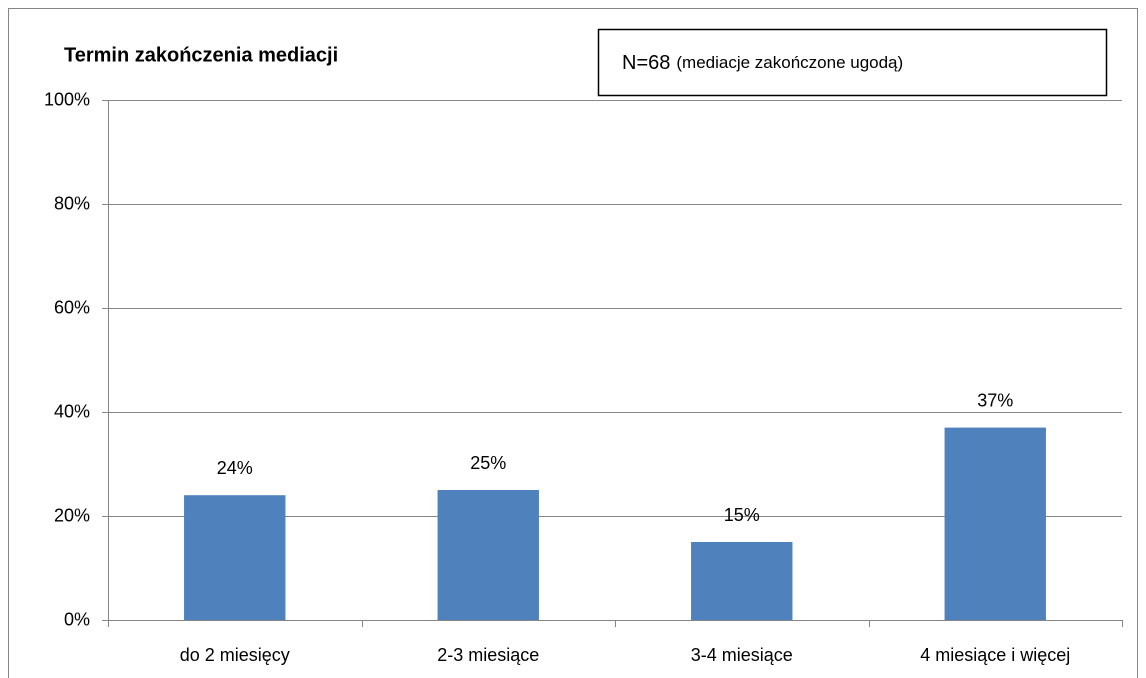  I want to click on annotation-note: (mediacje zakończone ugodą), so click(789, 62).